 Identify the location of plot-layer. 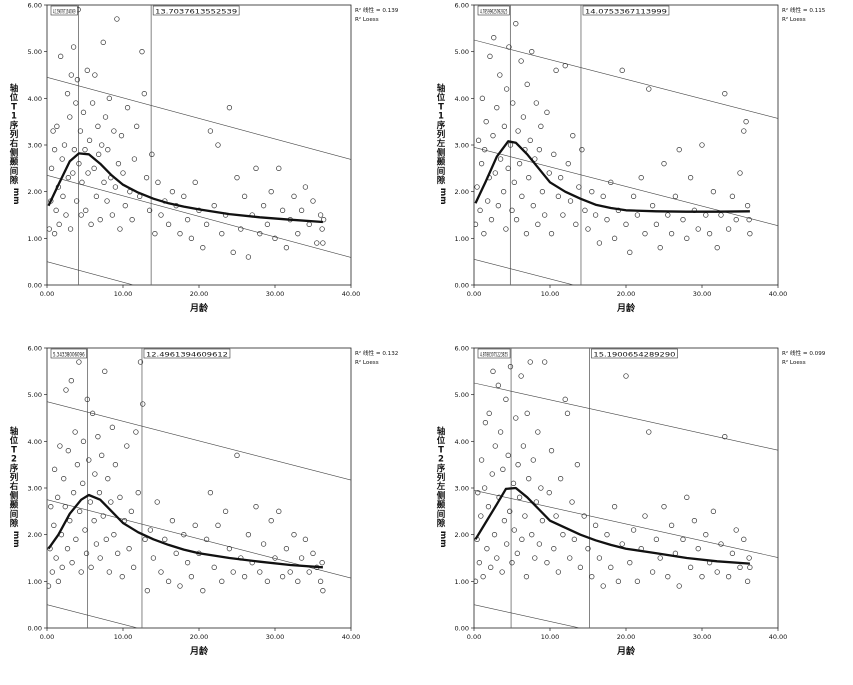
(626, 488).